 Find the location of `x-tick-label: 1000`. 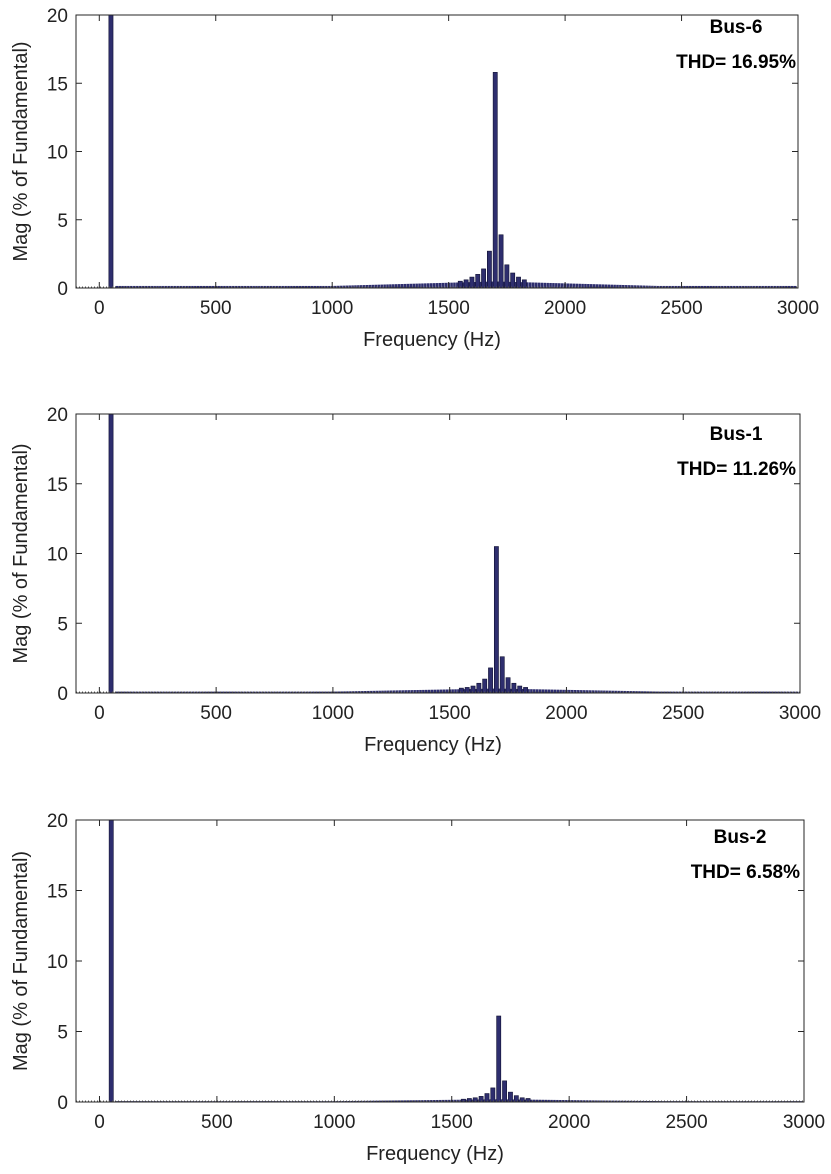

x-tick-label: 1000 is located at coordinates (333, 713).